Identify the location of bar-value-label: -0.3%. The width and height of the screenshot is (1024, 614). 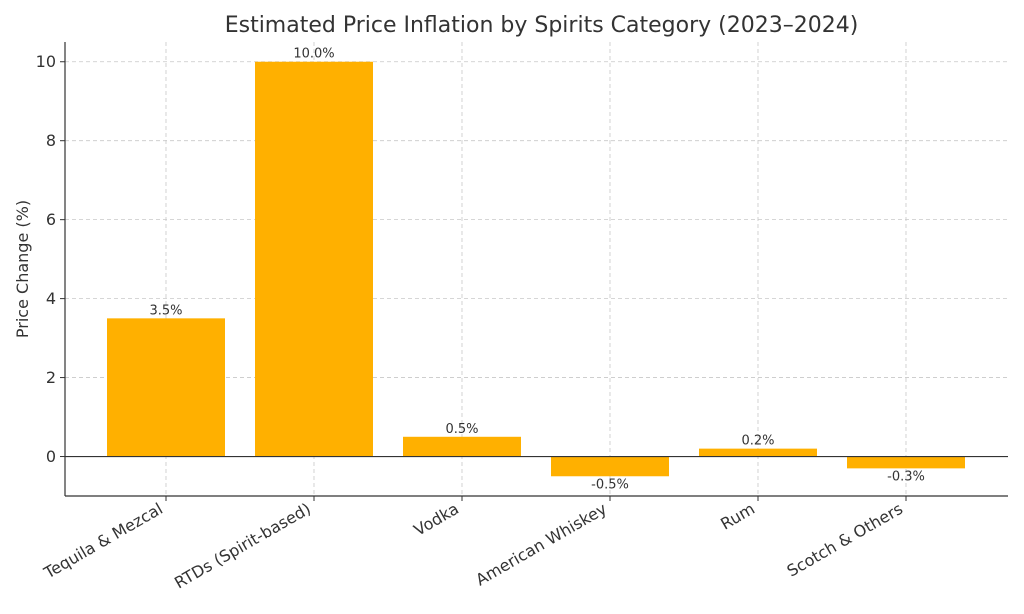
(906, 476).